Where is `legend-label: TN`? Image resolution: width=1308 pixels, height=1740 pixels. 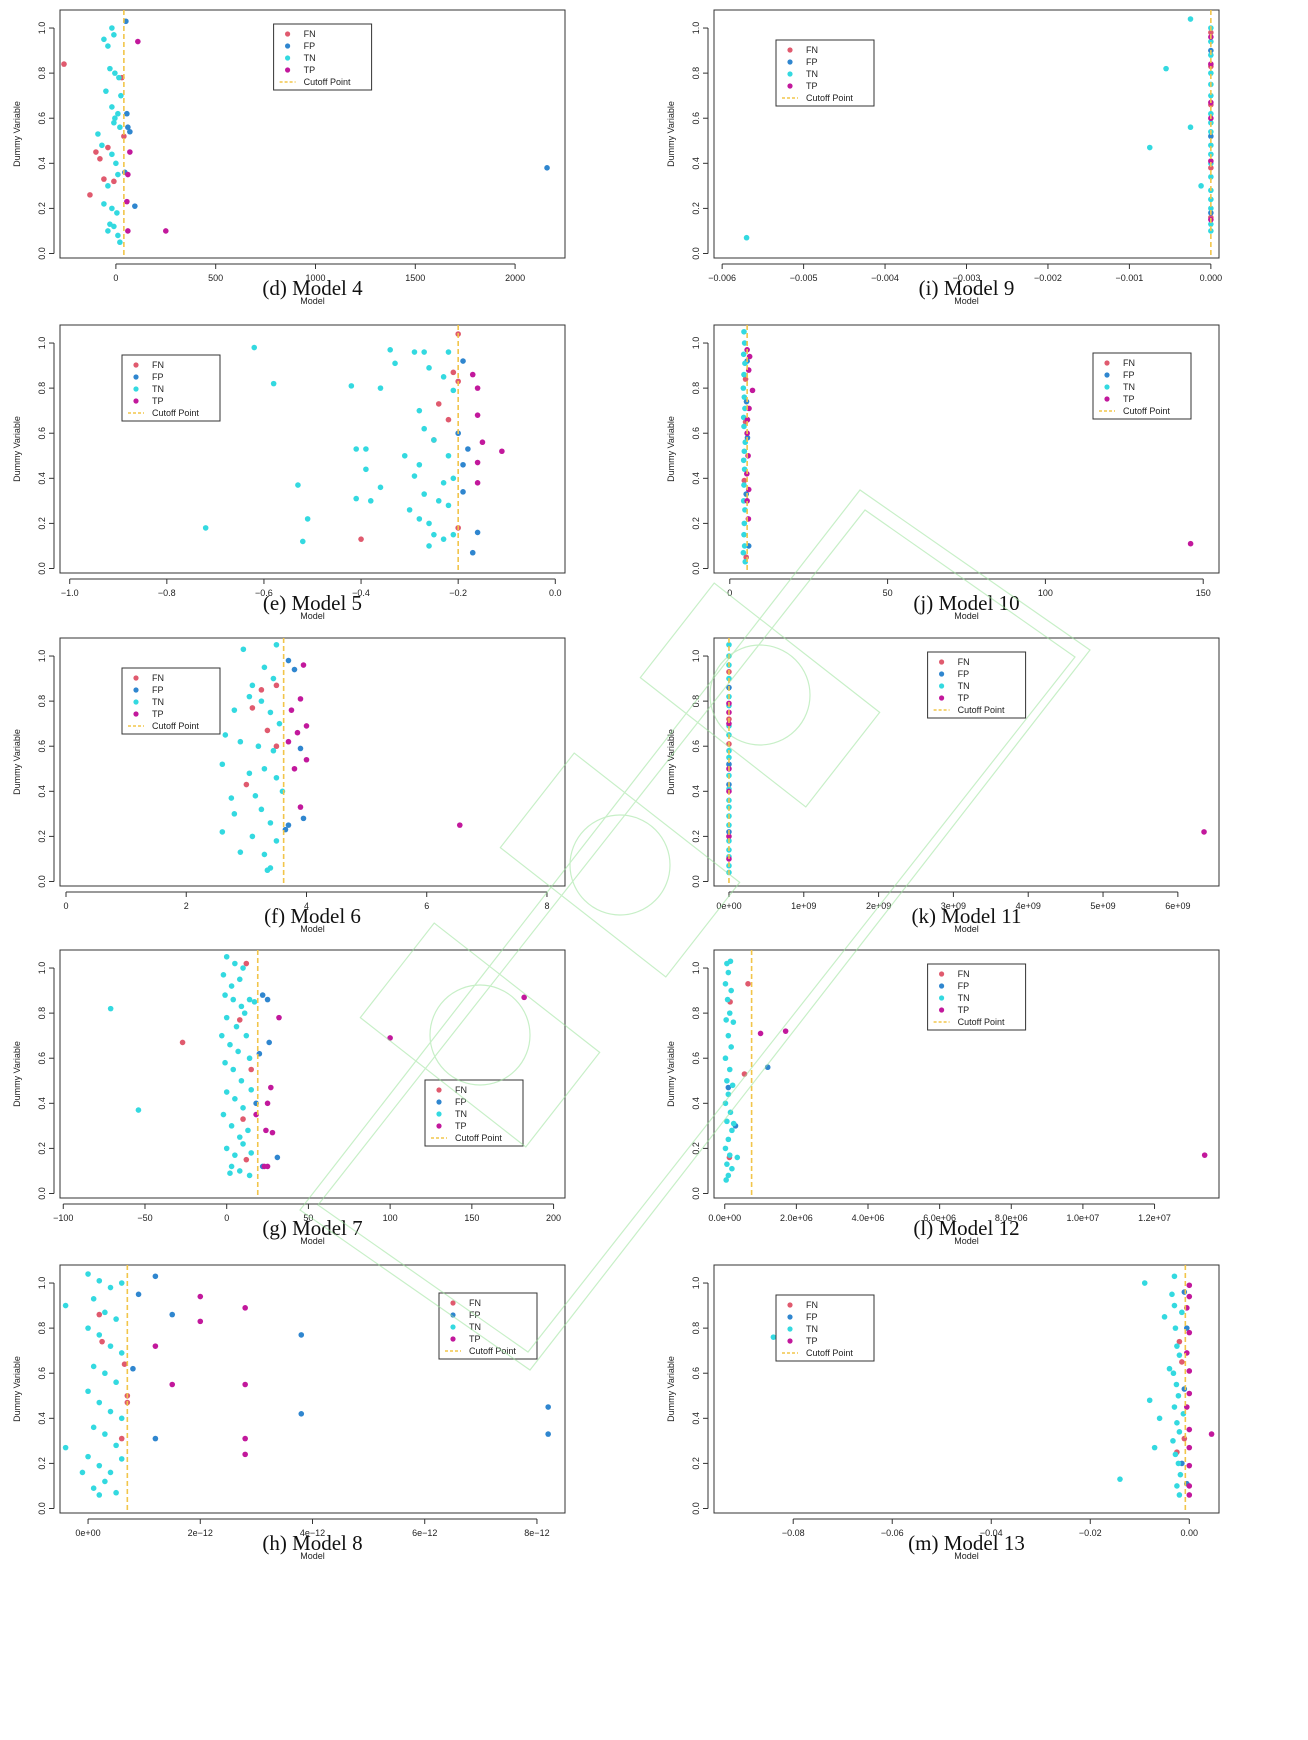
legend-label: TN is located at coordinates (812, 74).